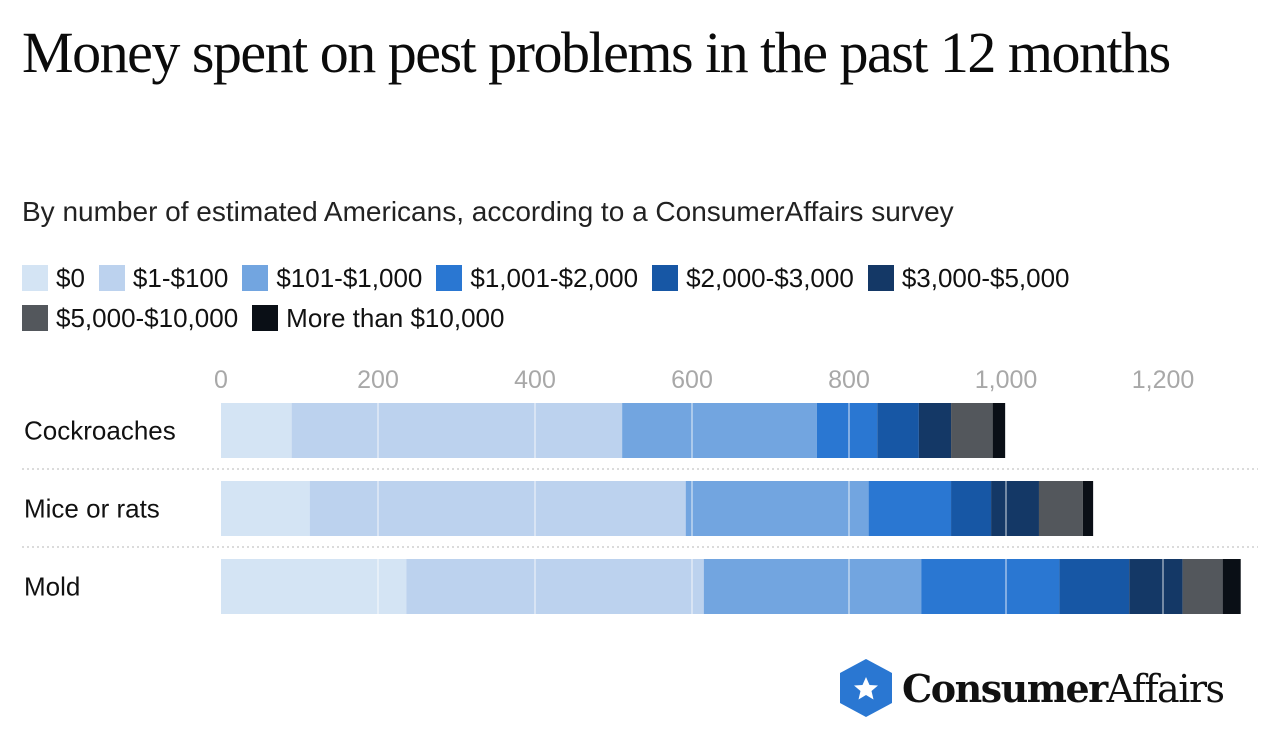  What do you see at coordinates (554, 278) in the screenshot?
I see `legend-label: $1,001-$2,000` at bounding box center [554, 278].